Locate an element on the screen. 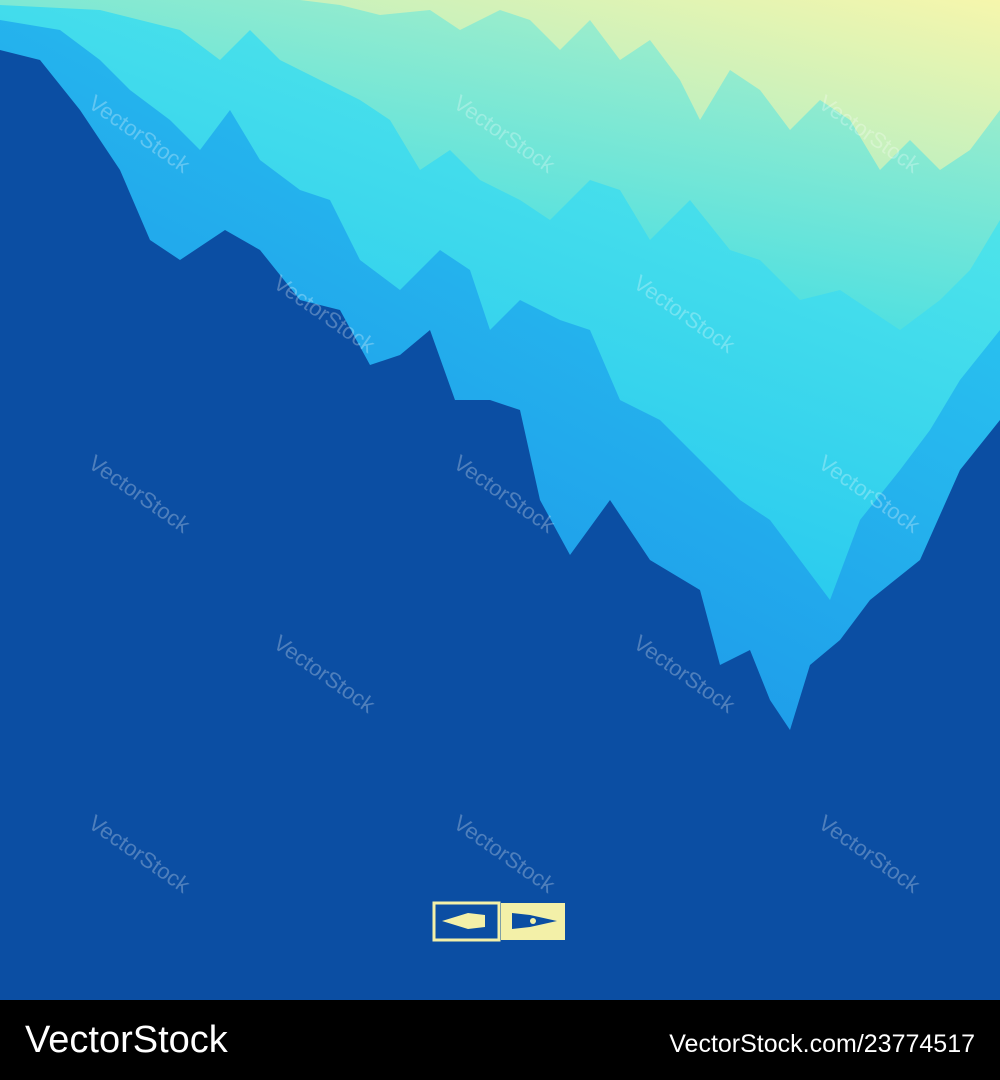 Image resolution: width=1000 pixels, height=1080 pixels. footer-bar is located at coordinates (500, 1040).